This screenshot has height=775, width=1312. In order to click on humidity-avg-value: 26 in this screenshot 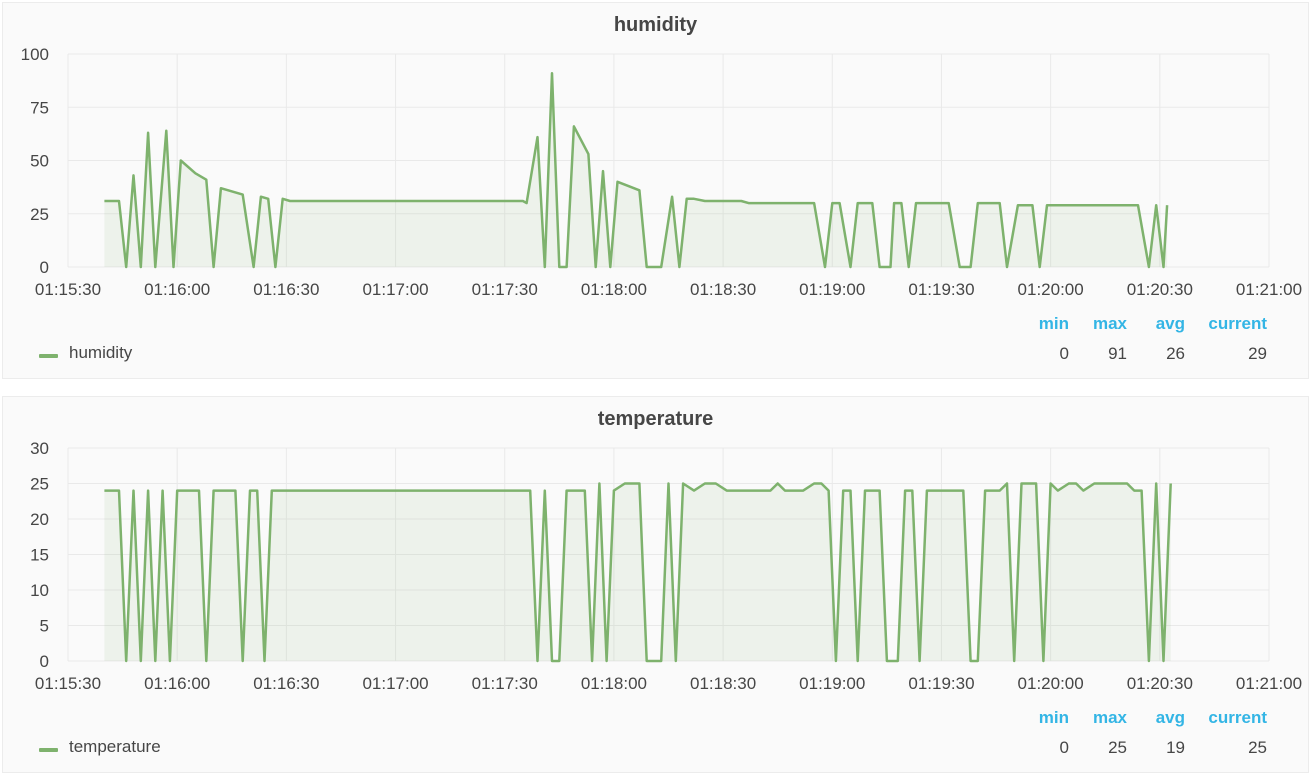, I will do `click(1175, 353)`.